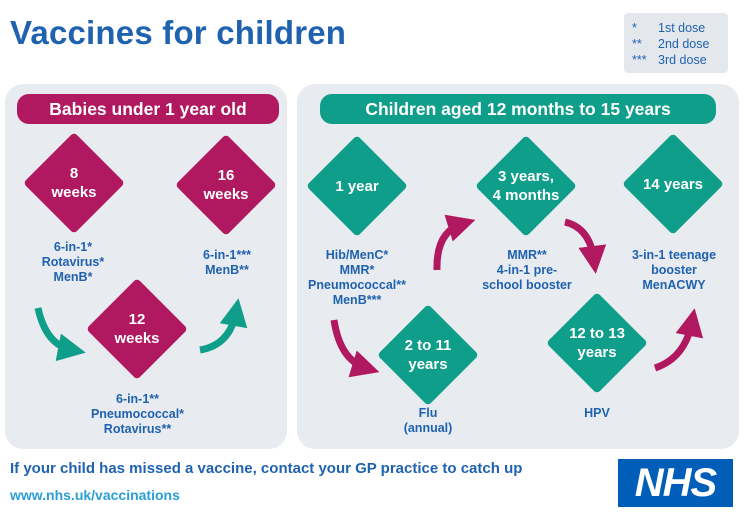  What do you see at coordinates (674, 270) in the screenshot?
I see `stage-vaccines-14-years: 3-in-1 teenage booster MenACWY` at bounding box center [674, 270].